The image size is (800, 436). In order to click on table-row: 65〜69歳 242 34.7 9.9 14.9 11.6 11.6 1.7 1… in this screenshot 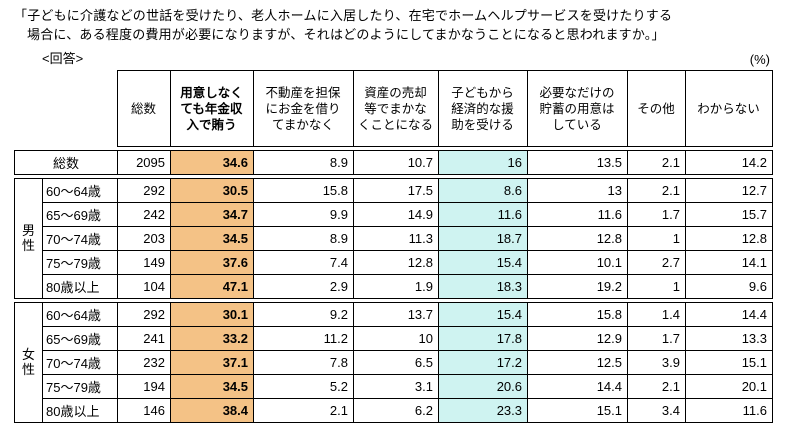, I will do `click(394, 214)`.